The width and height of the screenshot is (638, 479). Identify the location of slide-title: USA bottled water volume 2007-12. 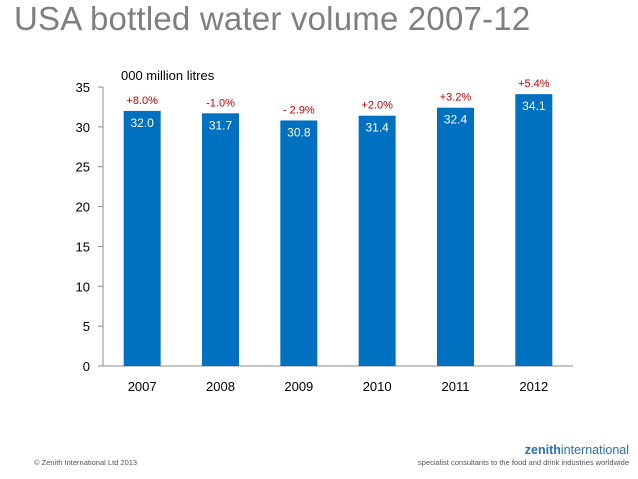
(272, 18).